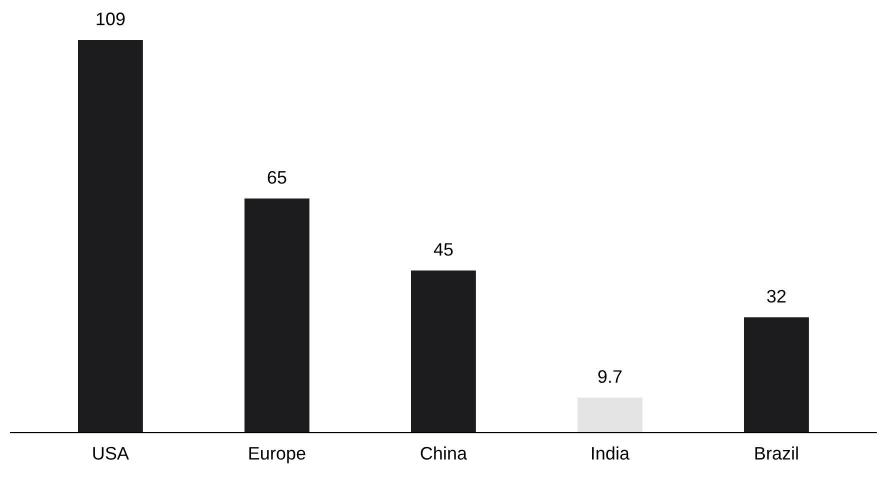 Image resolution: width=879 pixels, height=486 pixels. Describe the element at coordinates (776, 453) in the screenshot. I see `x-tick-label: Brazil` at that location.